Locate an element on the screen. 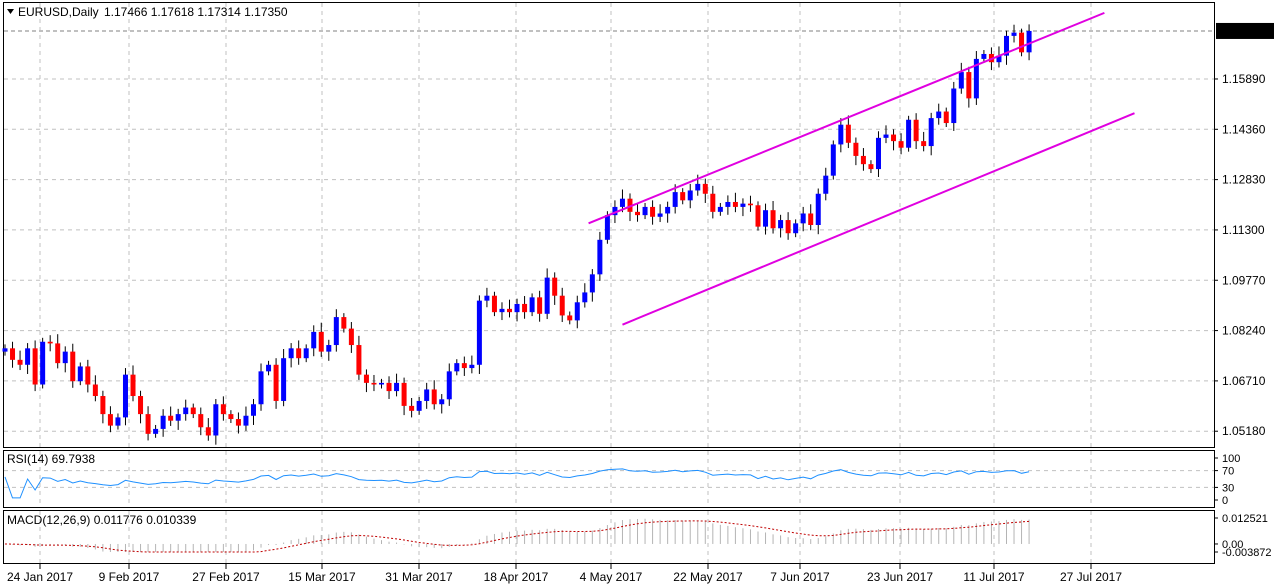  y-tick-label: 1.06710 is located at coordinates (1244, 381).